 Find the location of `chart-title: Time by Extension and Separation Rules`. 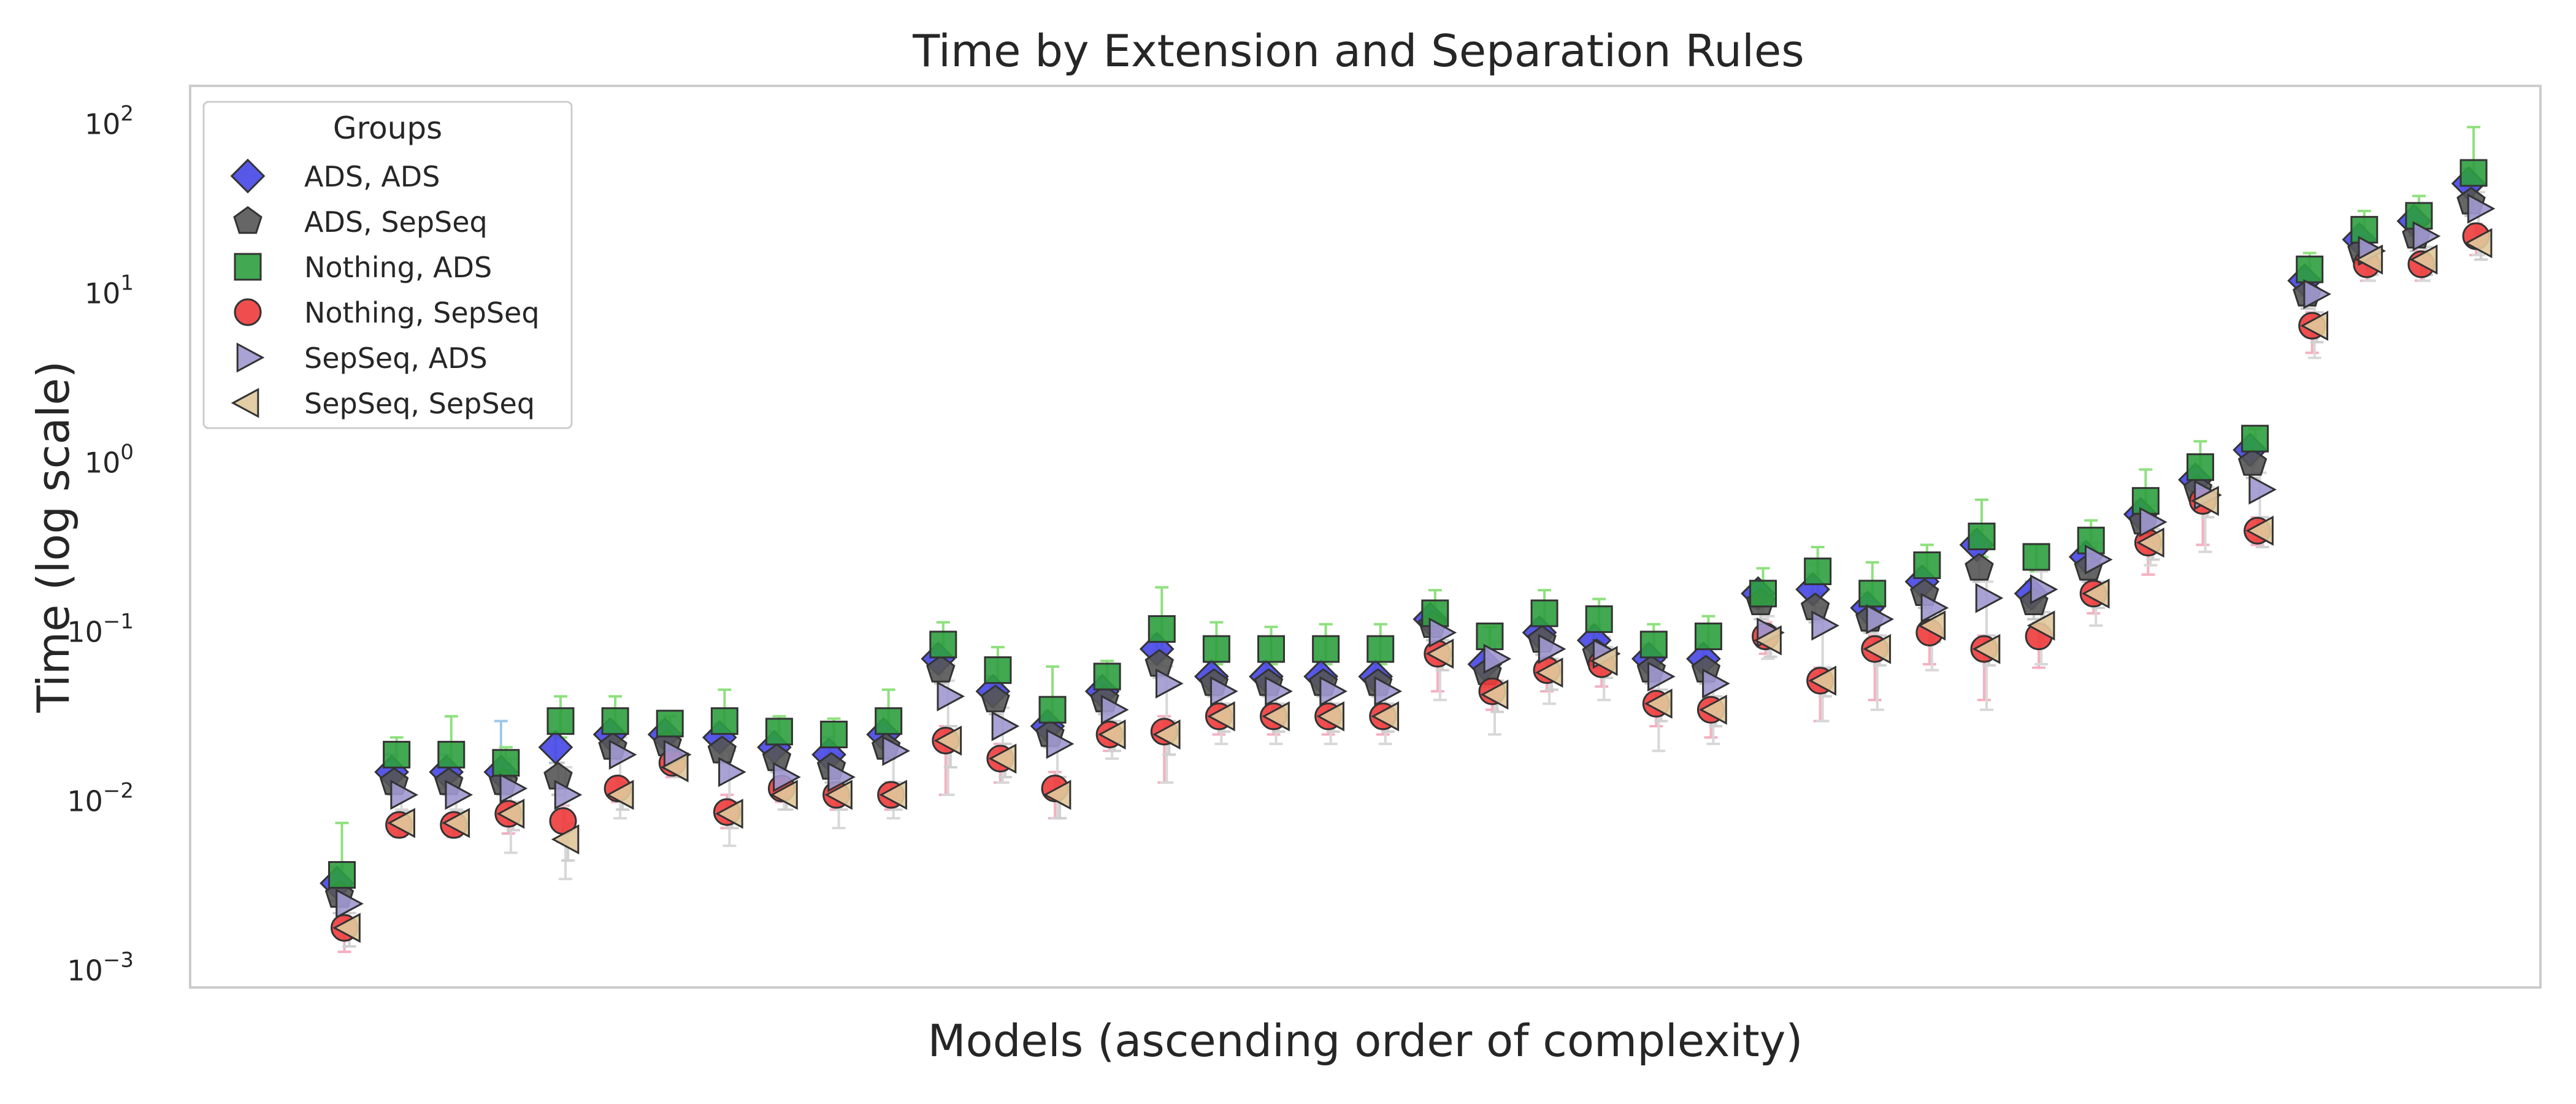

chart-title: Time by Extension and Separation Rules is located at coordinates (1358, 51).